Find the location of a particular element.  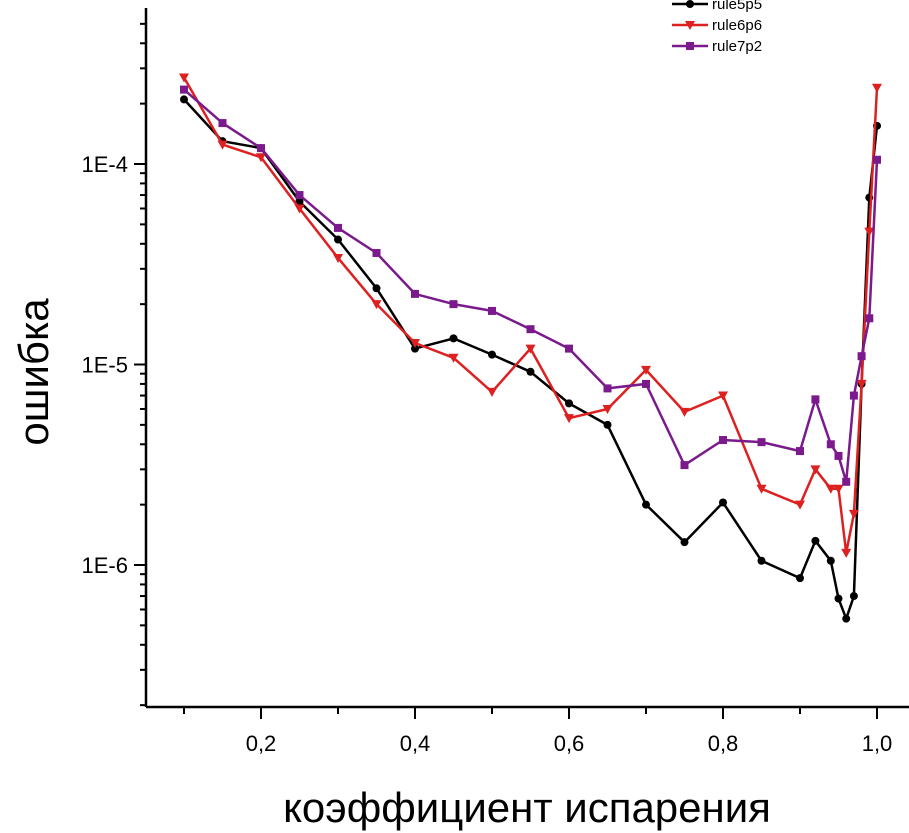

legend-label: rule6p6 is located at coordinates (737, 25).